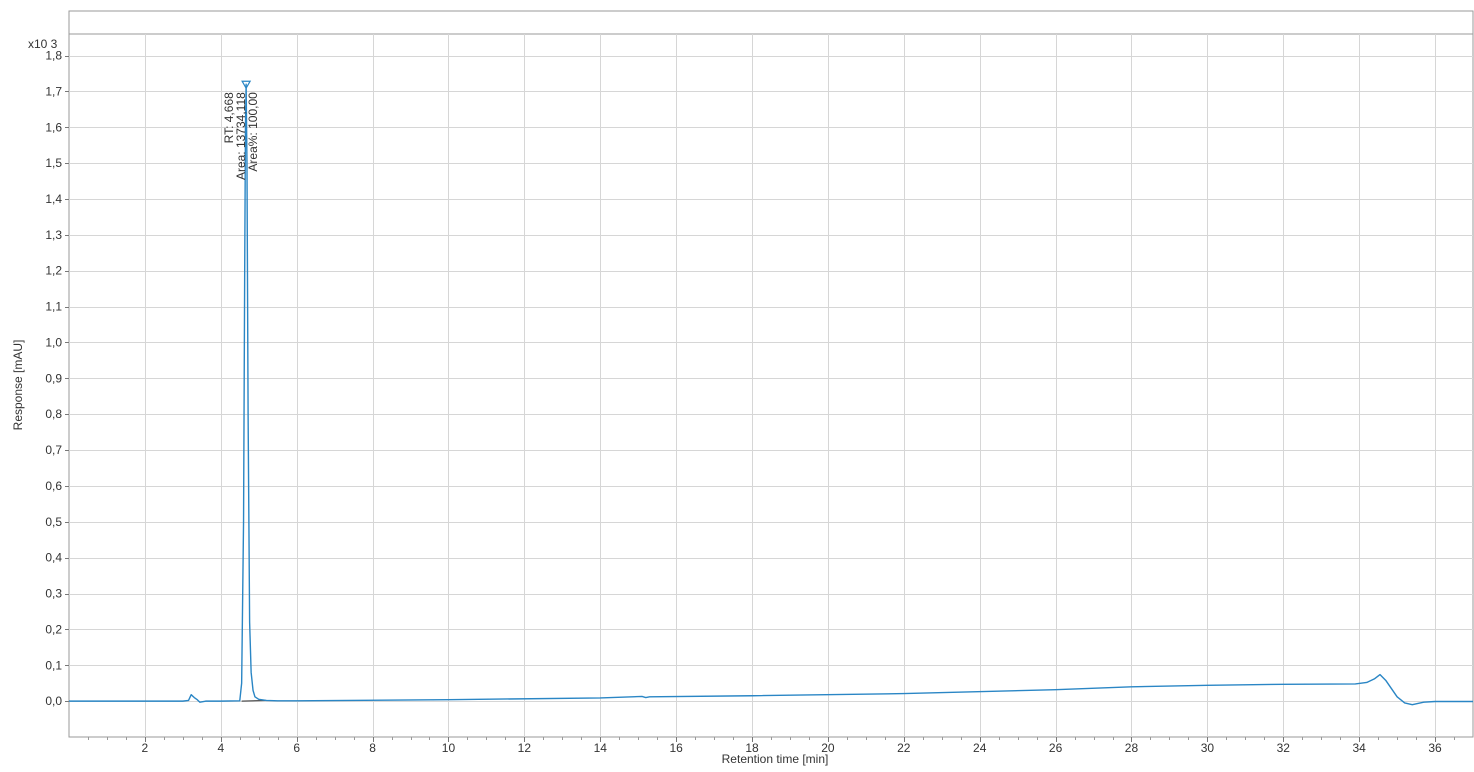  Describe the element at coordinates (601, 748) in the screenshot. I see `x-tick-label: 14` at that location.